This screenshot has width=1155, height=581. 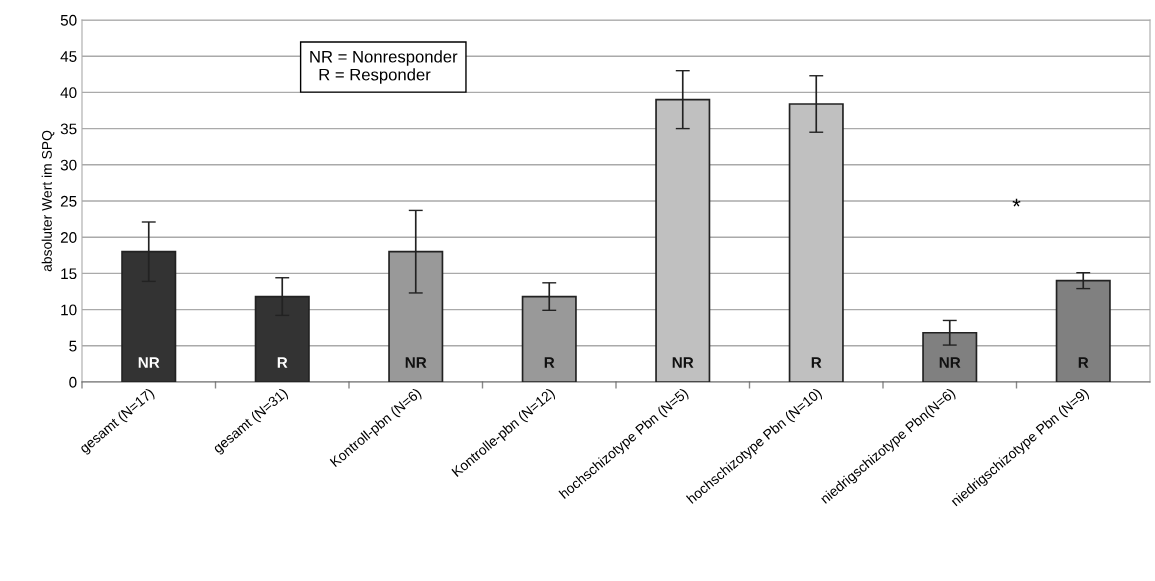 What do you see at coordinates (68, 93) in the screenshot?
I see `y-tick-label: 40` at bounding box center [68, 93].